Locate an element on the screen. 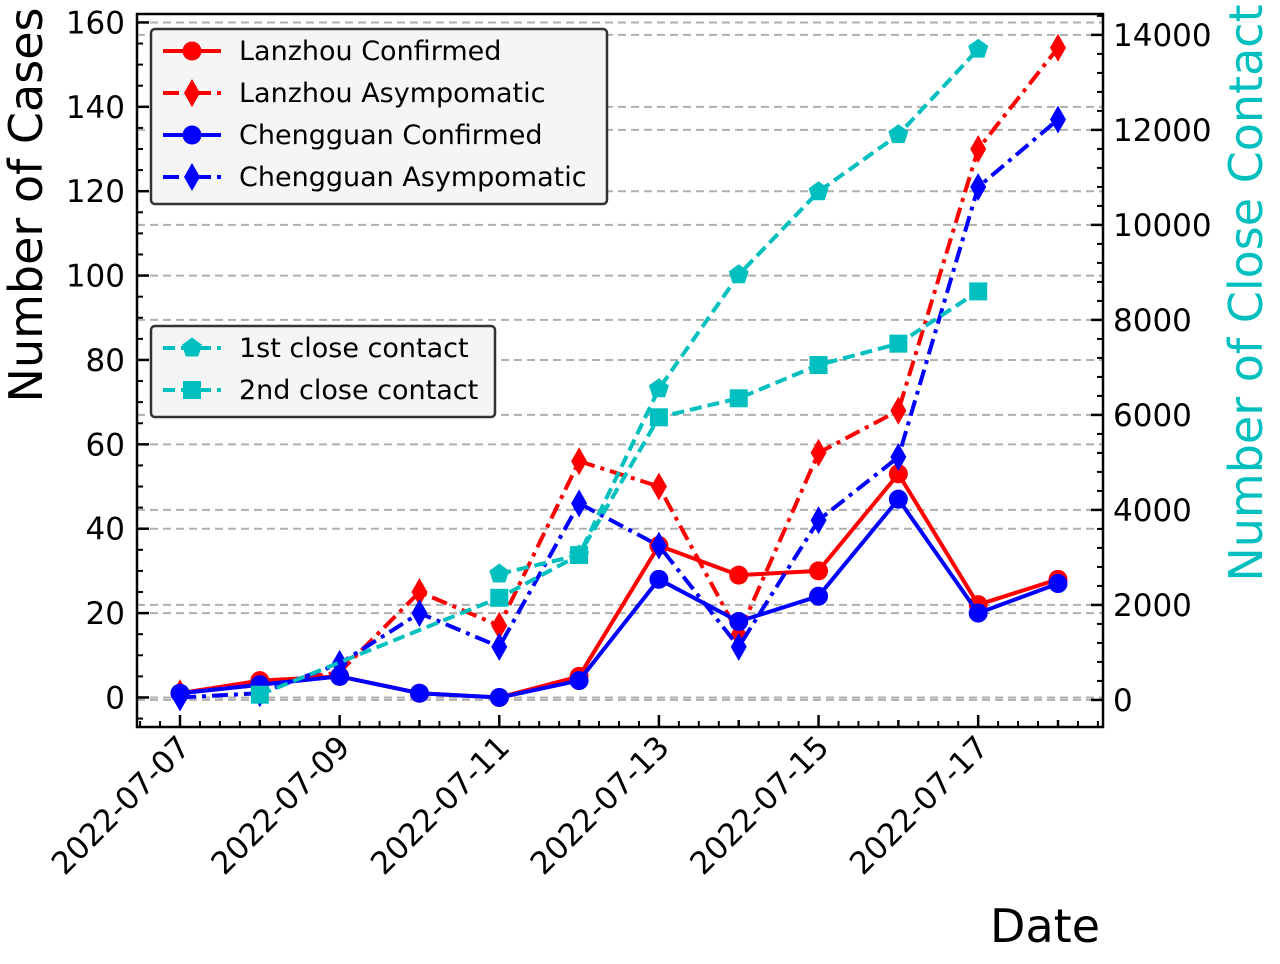  y-tick-label: 0 is located at coordinates (115, 698).